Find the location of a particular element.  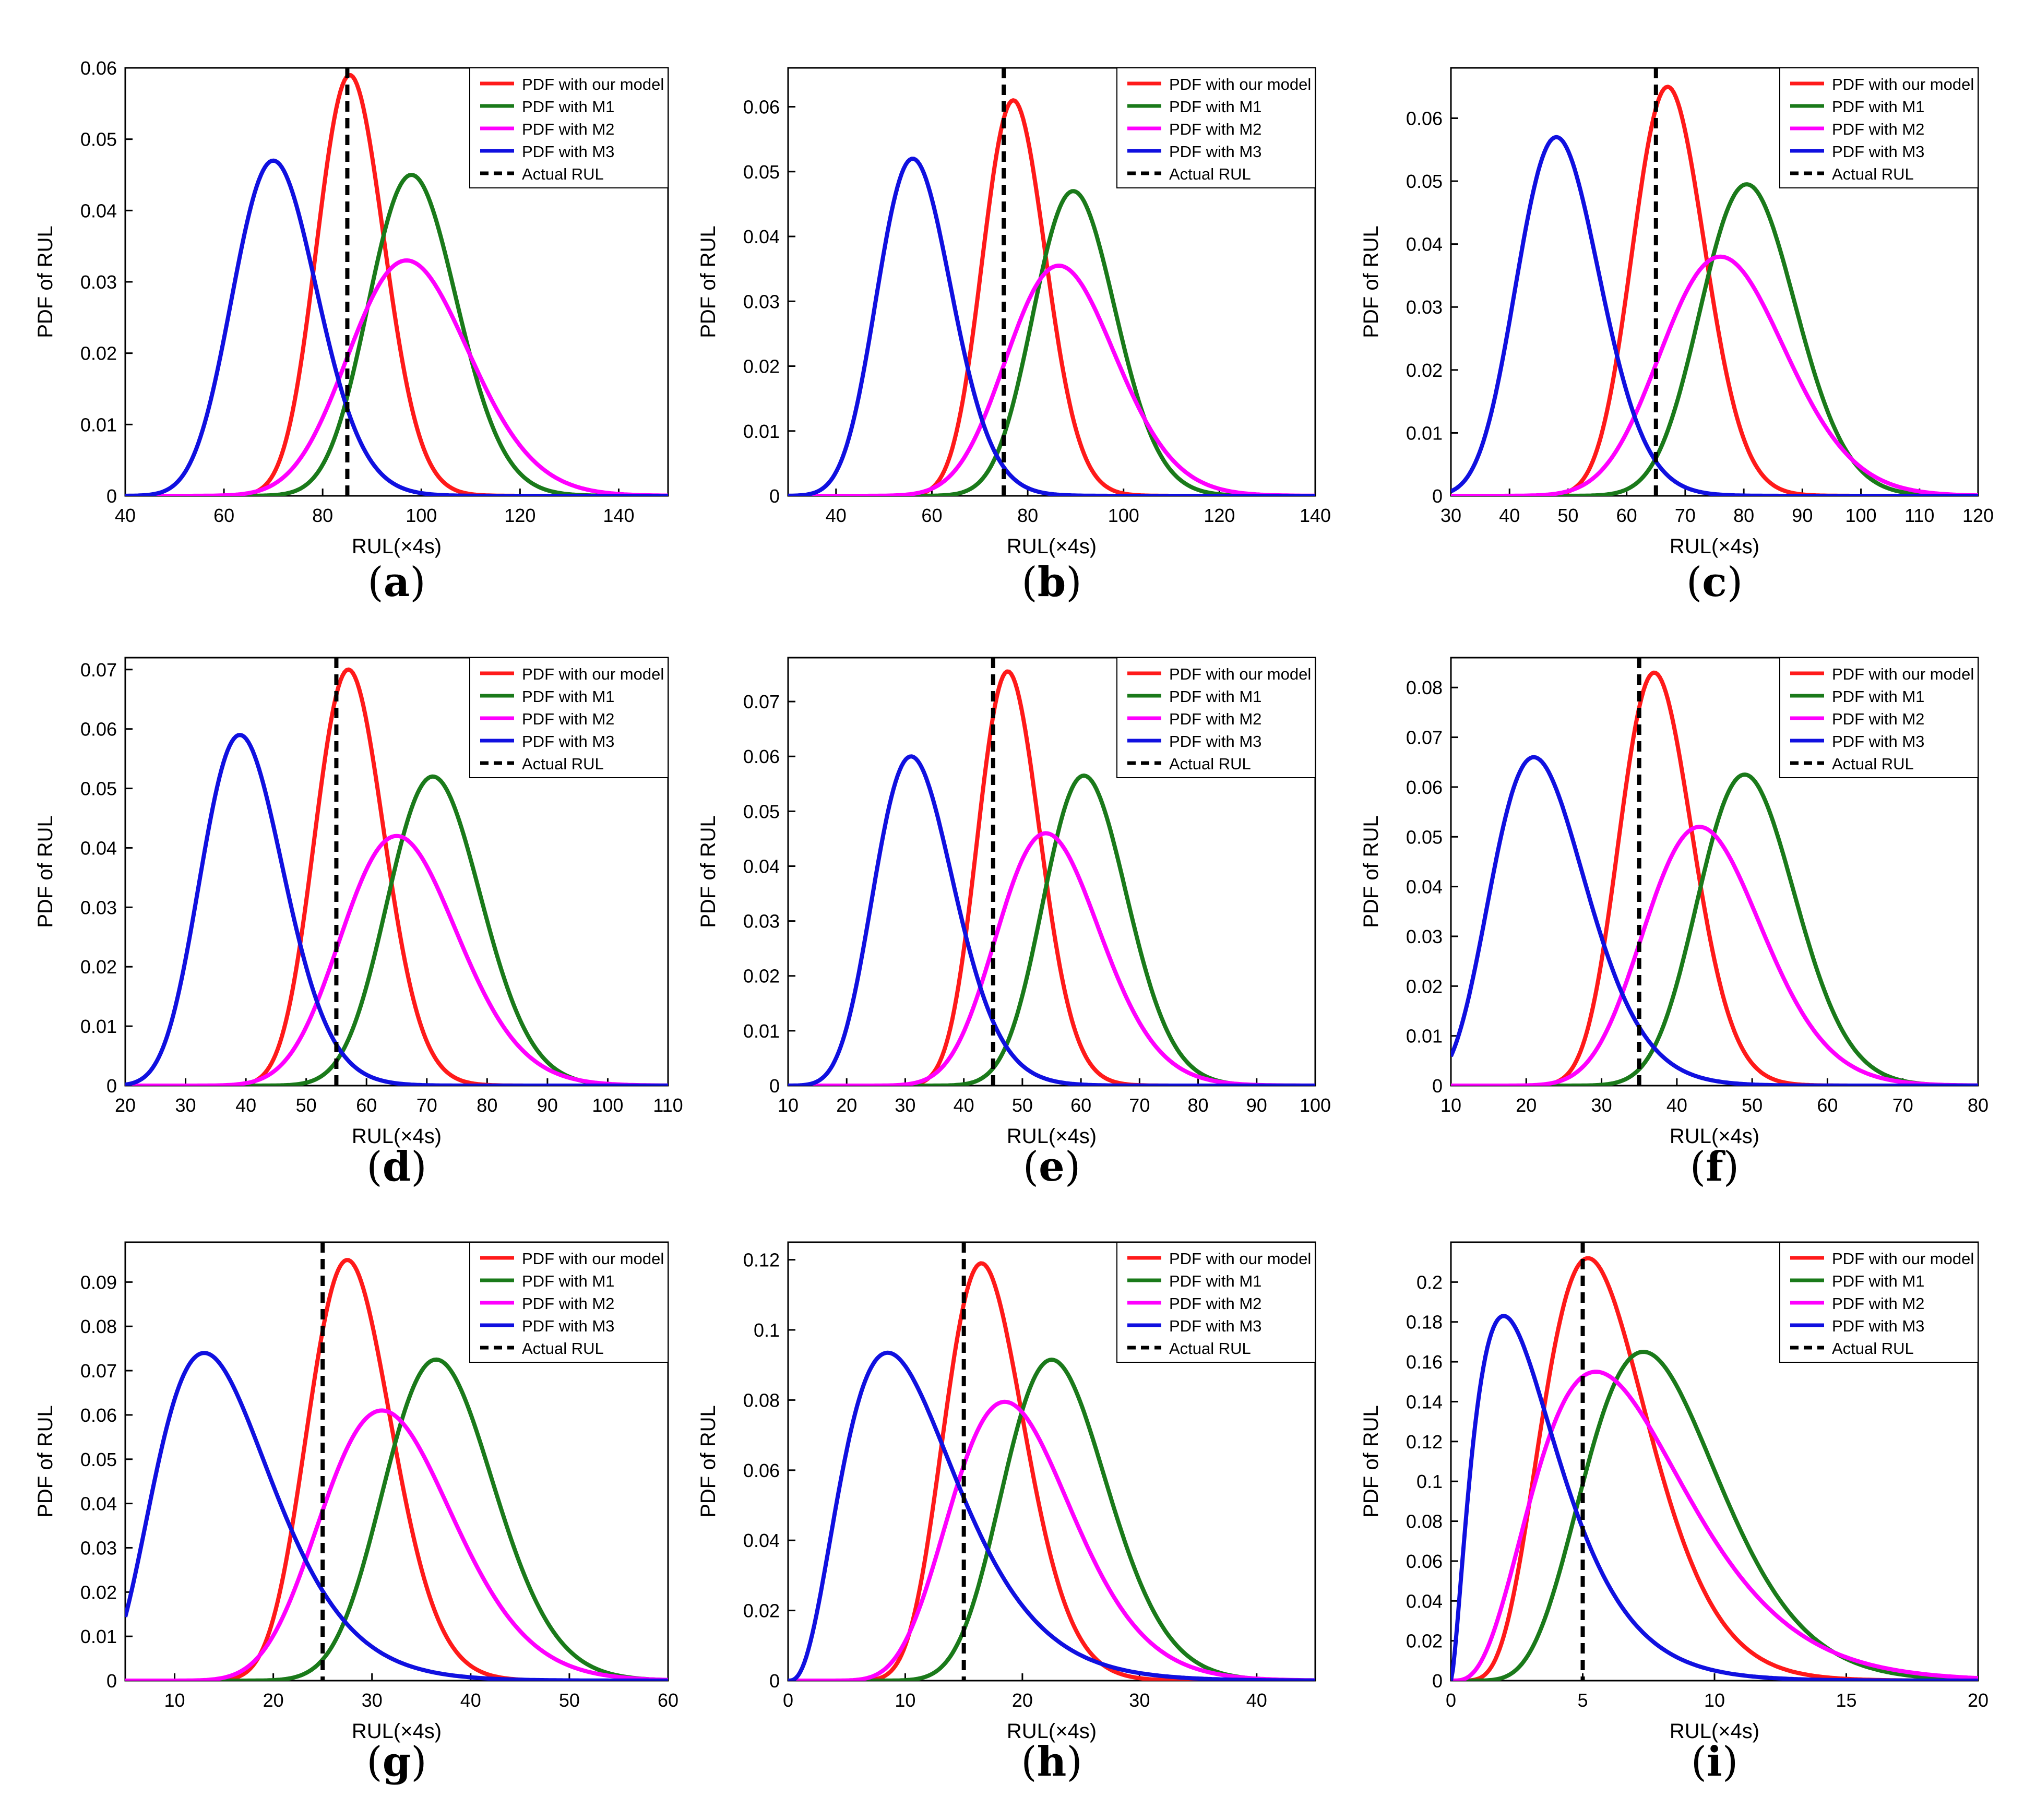

y-tick-label: 0.06 is located at coordinates (98, 68).